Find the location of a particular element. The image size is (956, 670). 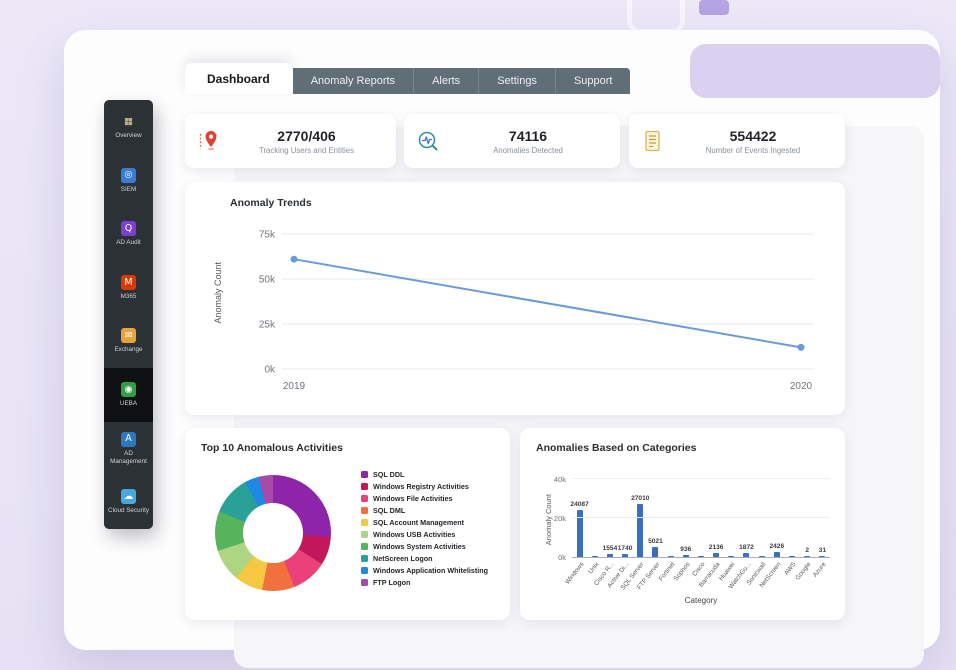

y-axis-title: Anomaly Count is located at coordinates (218, 293).